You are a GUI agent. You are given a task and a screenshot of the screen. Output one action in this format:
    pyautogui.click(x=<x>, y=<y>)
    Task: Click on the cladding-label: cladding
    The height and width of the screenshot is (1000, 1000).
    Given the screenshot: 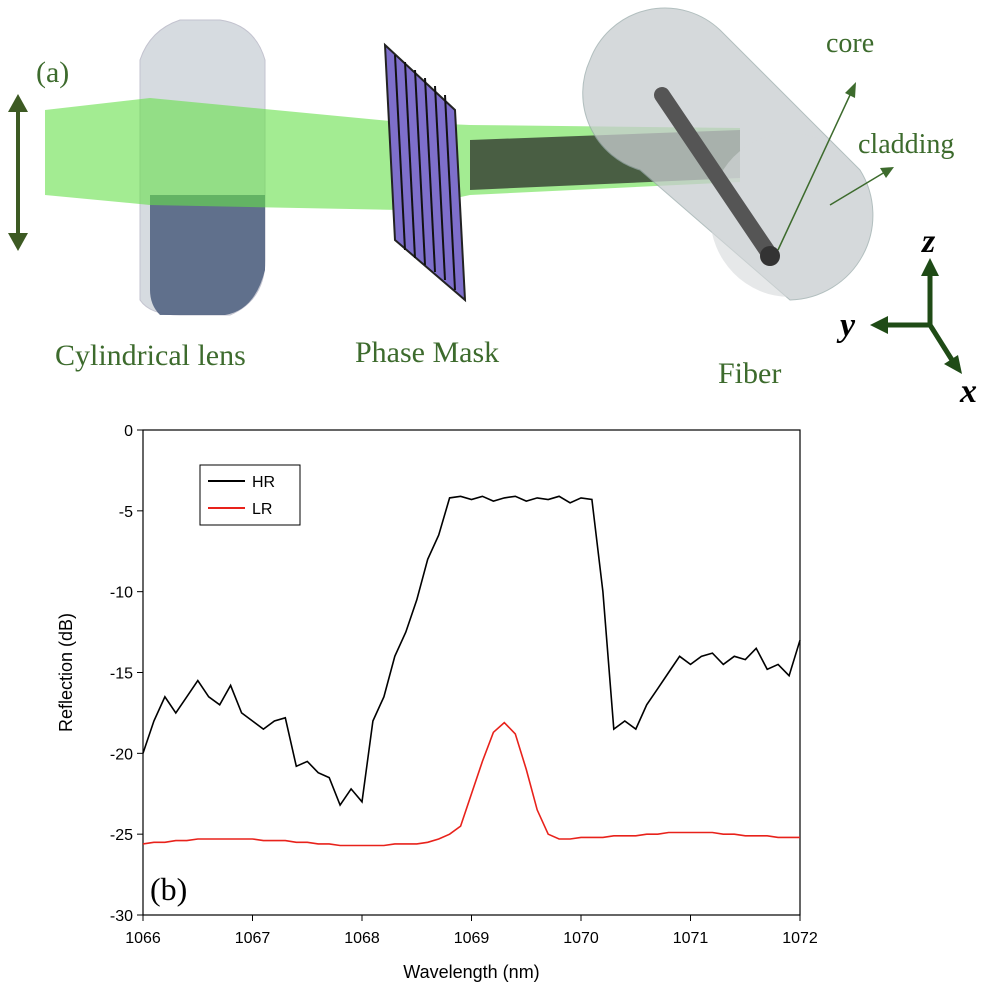 What is the action you would take?
    pyautogui.click(x=906, y=144)
    